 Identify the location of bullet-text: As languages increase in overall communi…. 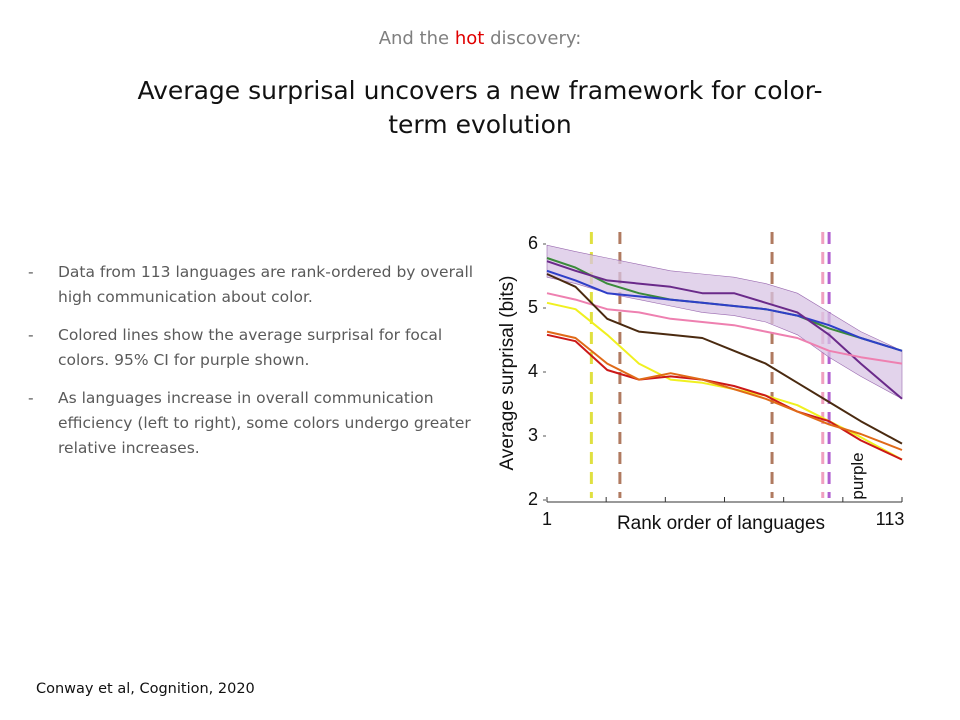
(264, 423).